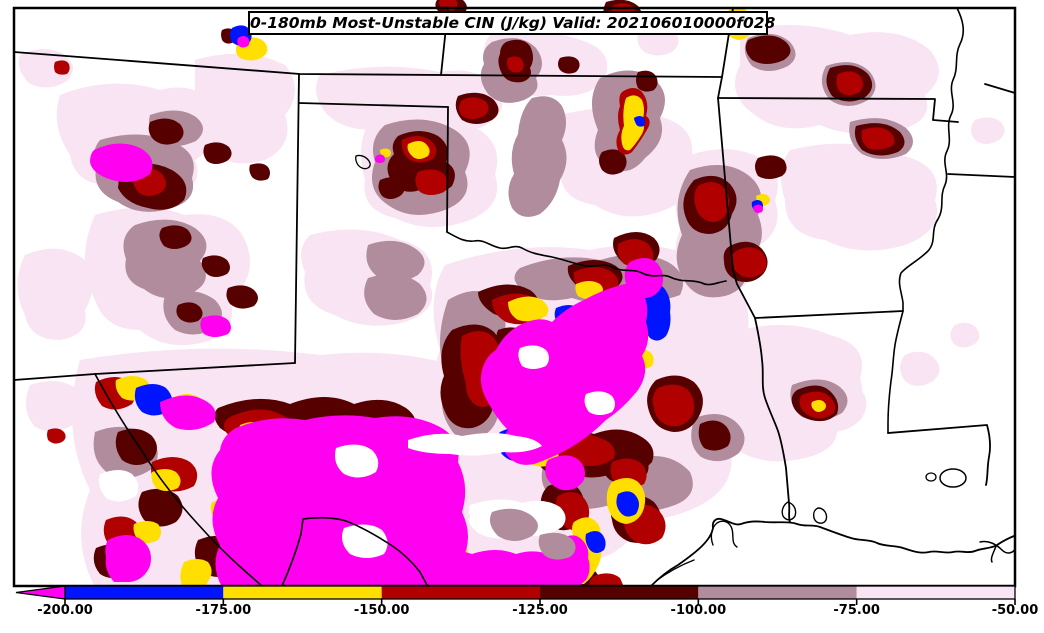  Describe the element at coordinates (931, 477) in the screenshot. I see `lake-maurepas` at that location.